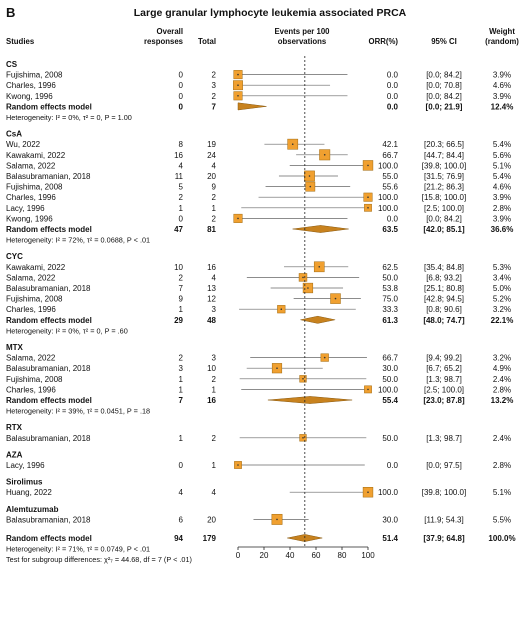 This screenshot has height=632, width=520. Describe the element at coordinates (502, 320) in the screenshot. I see `summary-weight: 22.1%` at that location.